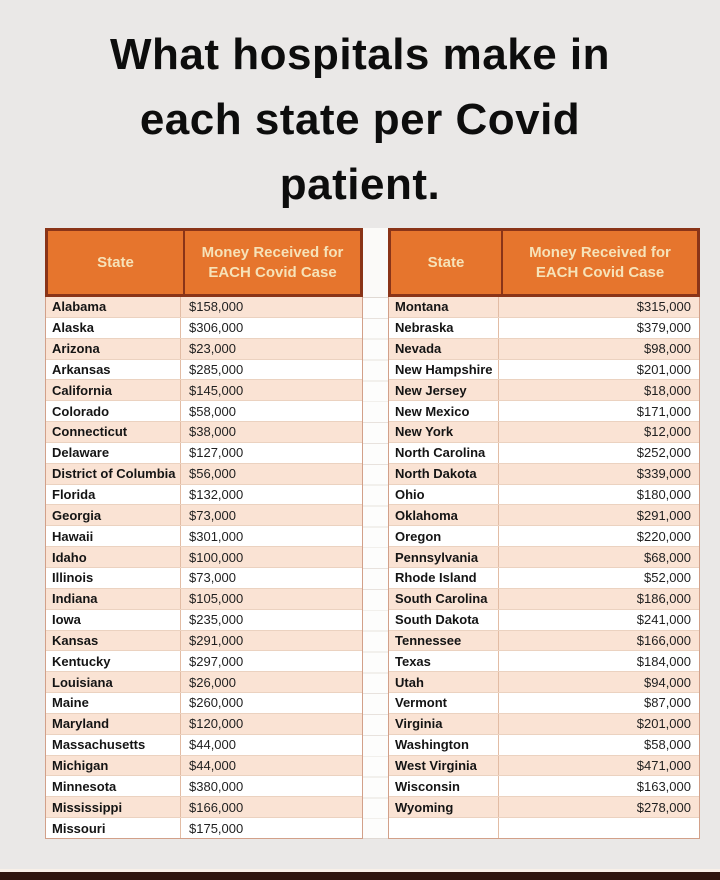 This screenshot has height=880, width=720. What do you see at coordinates (544, 391) in the screenshot?
I see `table-row: New Jersey $18,000` at bounding box center [544, 391].